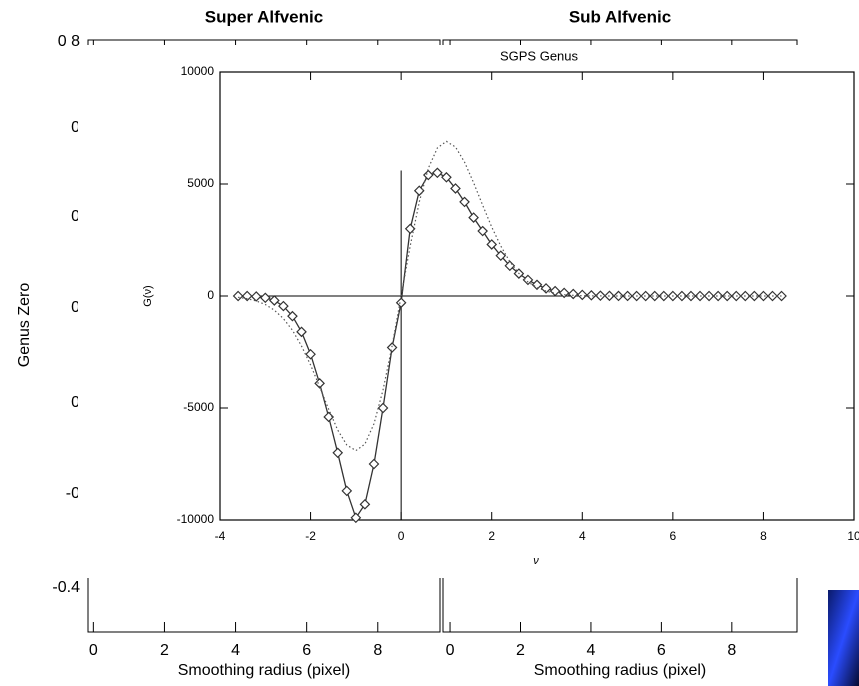 The height and width of the screenshot is (686, 859). I want to click on x-tick-label: 10, so click(853, 536).